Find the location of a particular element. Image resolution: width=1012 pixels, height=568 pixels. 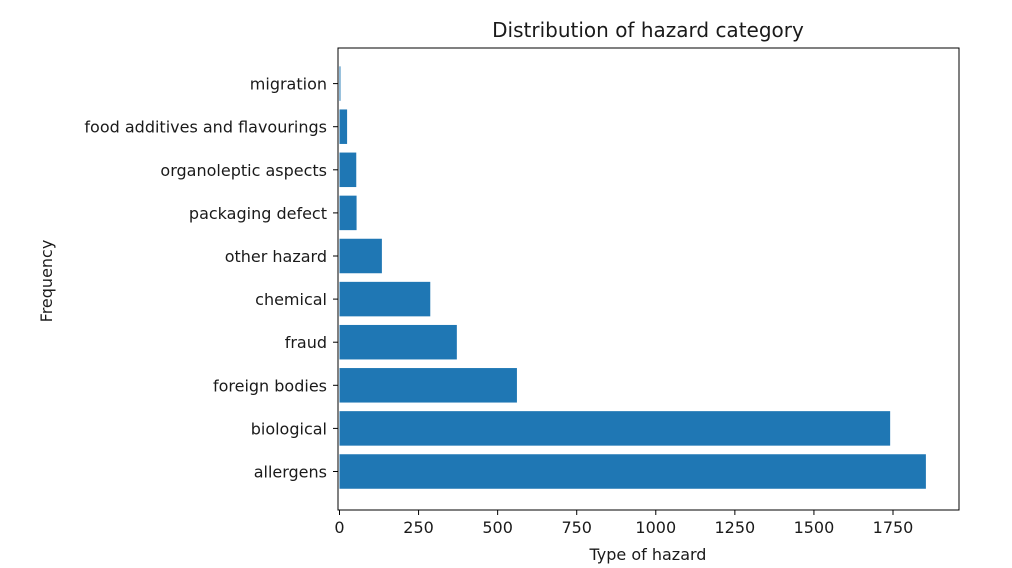

x-tick-label: 250 is located at coordinates (418, 527).